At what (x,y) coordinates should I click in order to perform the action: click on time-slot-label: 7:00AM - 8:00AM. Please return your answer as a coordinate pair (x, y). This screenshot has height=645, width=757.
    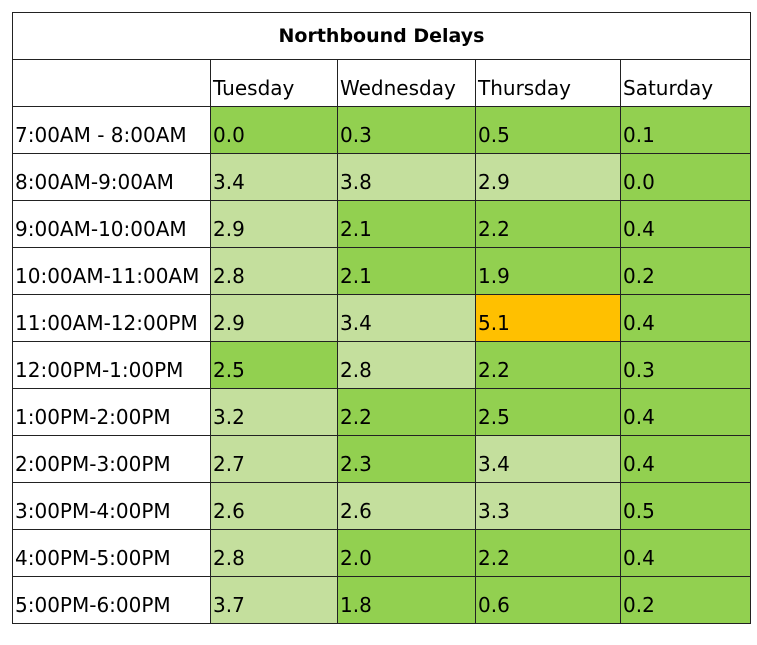
    Looking at the image, I should click on (111, 130).